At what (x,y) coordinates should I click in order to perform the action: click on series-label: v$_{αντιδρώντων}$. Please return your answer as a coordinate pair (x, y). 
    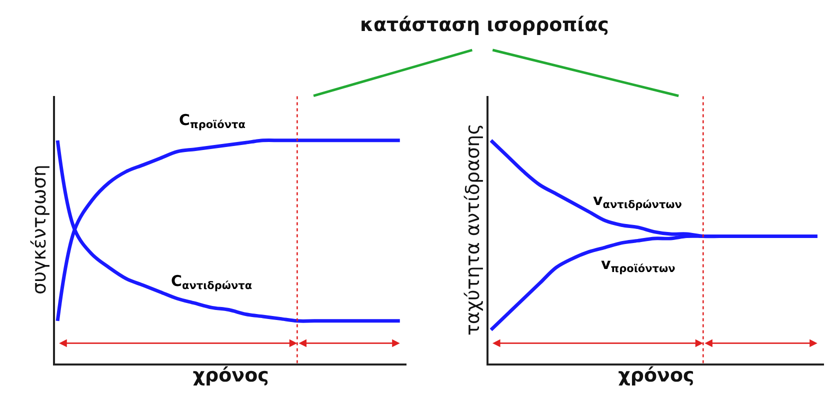
    Looking at the image, I should click on (637, 201).